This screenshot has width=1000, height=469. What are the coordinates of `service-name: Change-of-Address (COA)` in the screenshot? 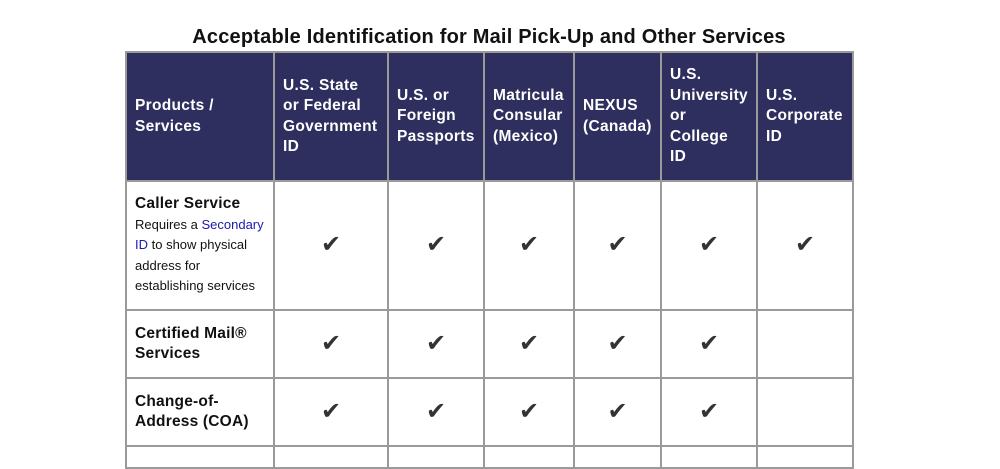 It's located at (192, 411).